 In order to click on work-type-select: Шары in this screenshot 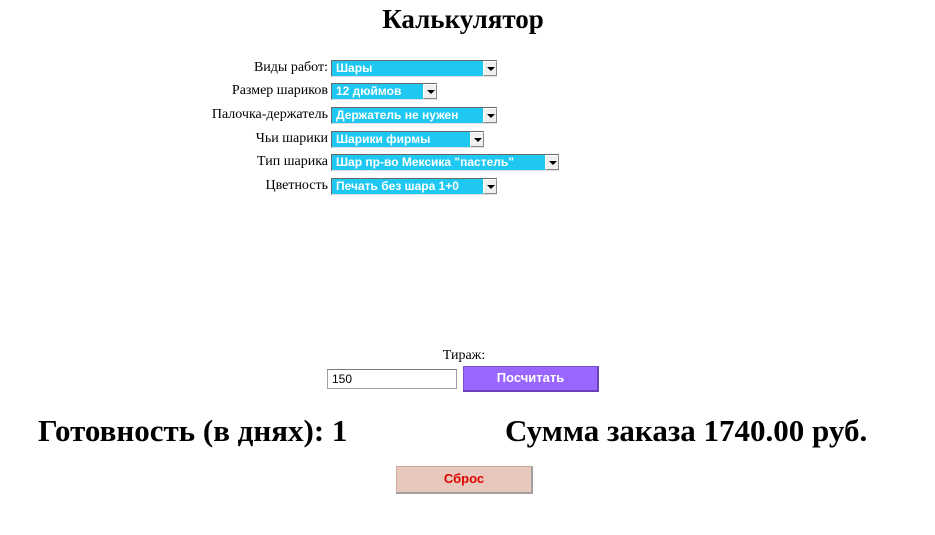, I will do `click(414, 68)`.